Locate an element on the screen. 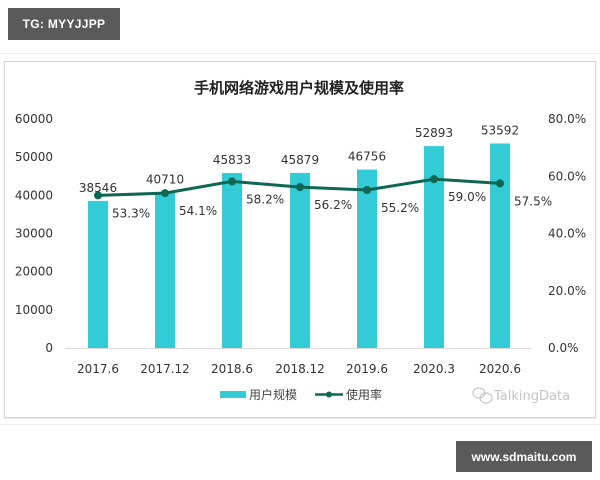 The height and width of the screenshot is (480, 600). left-axis-tick-label: 10000 is located at coordinates (34, 310).